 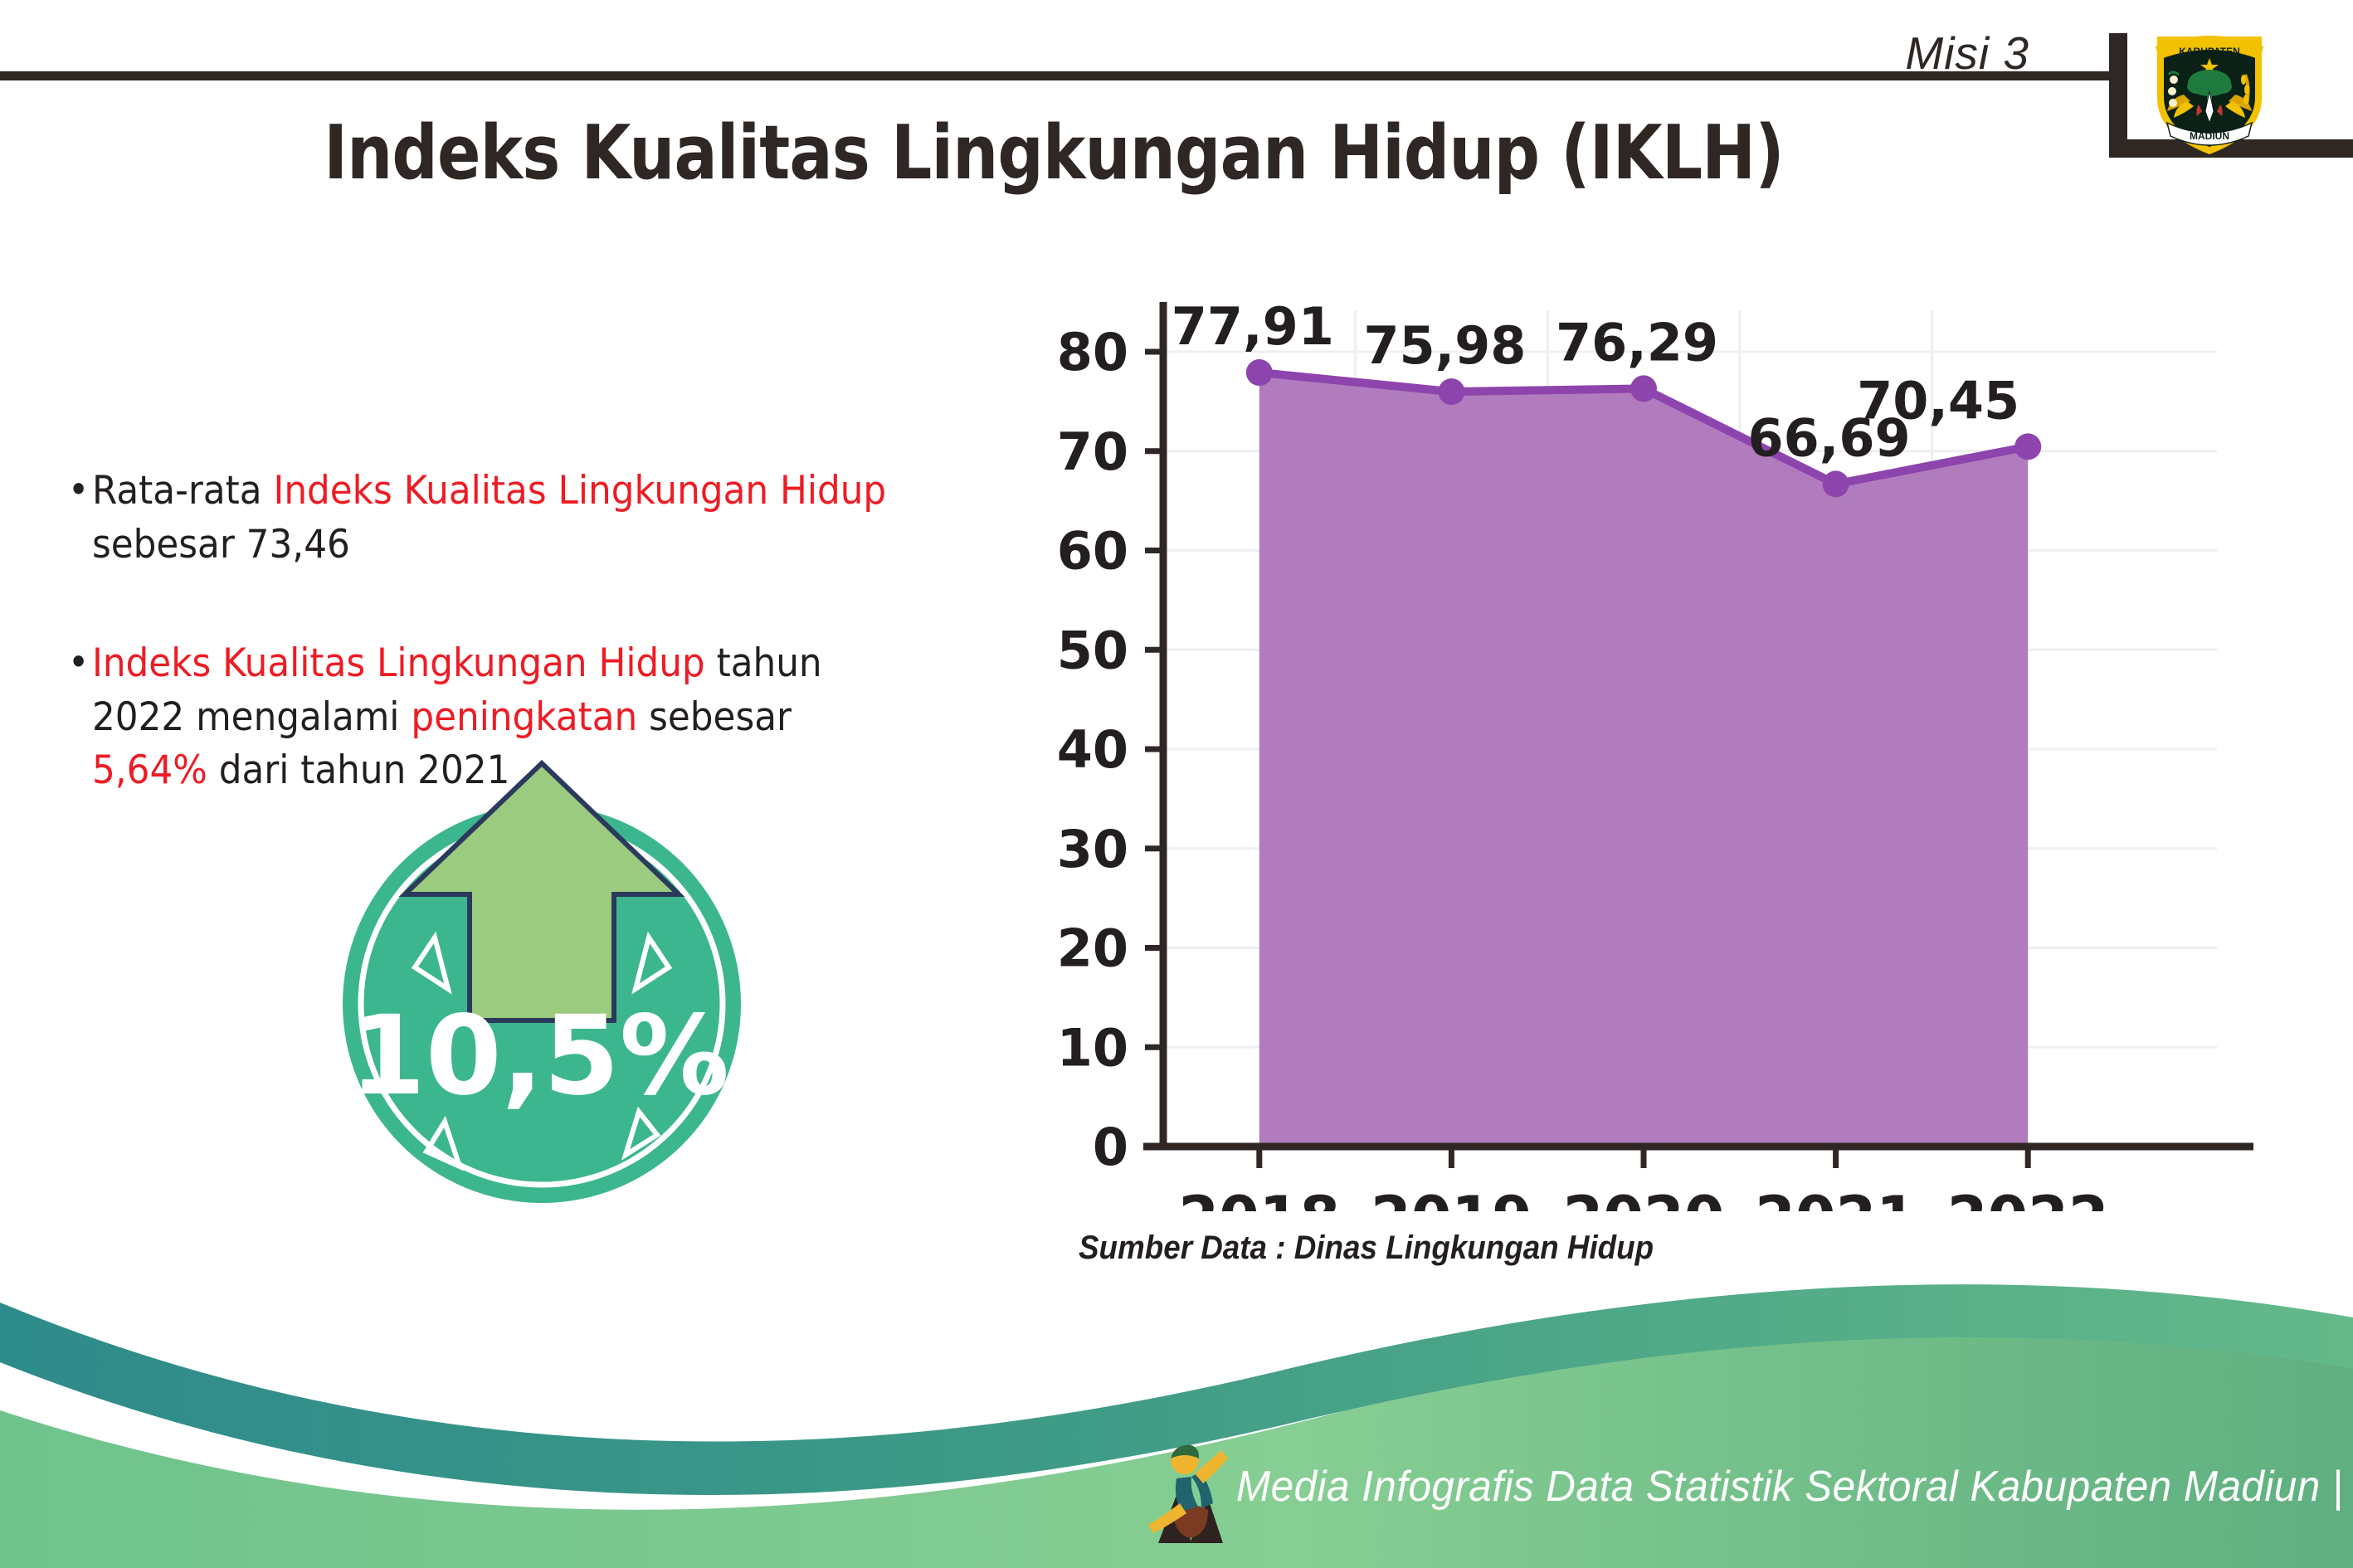 What do you see at coordinates (2209, 136) in the screenshot?
I see `emblem-bottom-banner-text: MADIUN` at bounding box center [2209, 136].